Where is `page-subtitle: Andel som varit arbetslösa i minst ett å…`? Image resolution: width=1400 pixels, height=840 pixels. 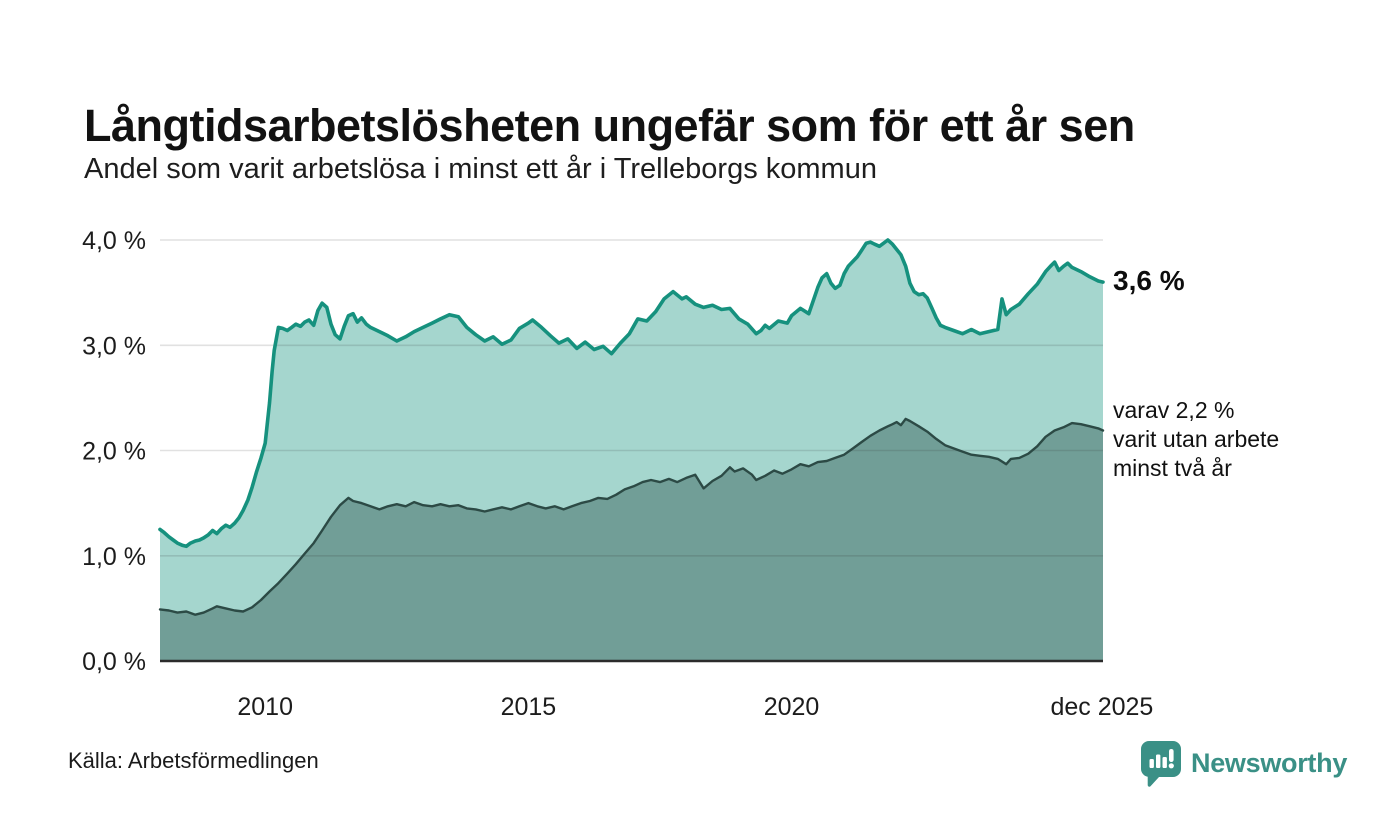
page-subtitle: Andel som varit arbetslösa i minst ett å… is located at coordinates (480, 169).